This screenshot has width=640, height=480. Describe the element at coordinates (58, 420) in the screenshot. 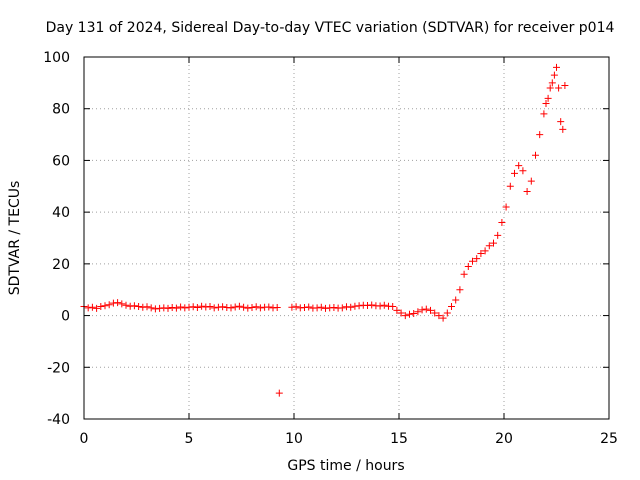

I see `y-tick-label: -40` at that location.